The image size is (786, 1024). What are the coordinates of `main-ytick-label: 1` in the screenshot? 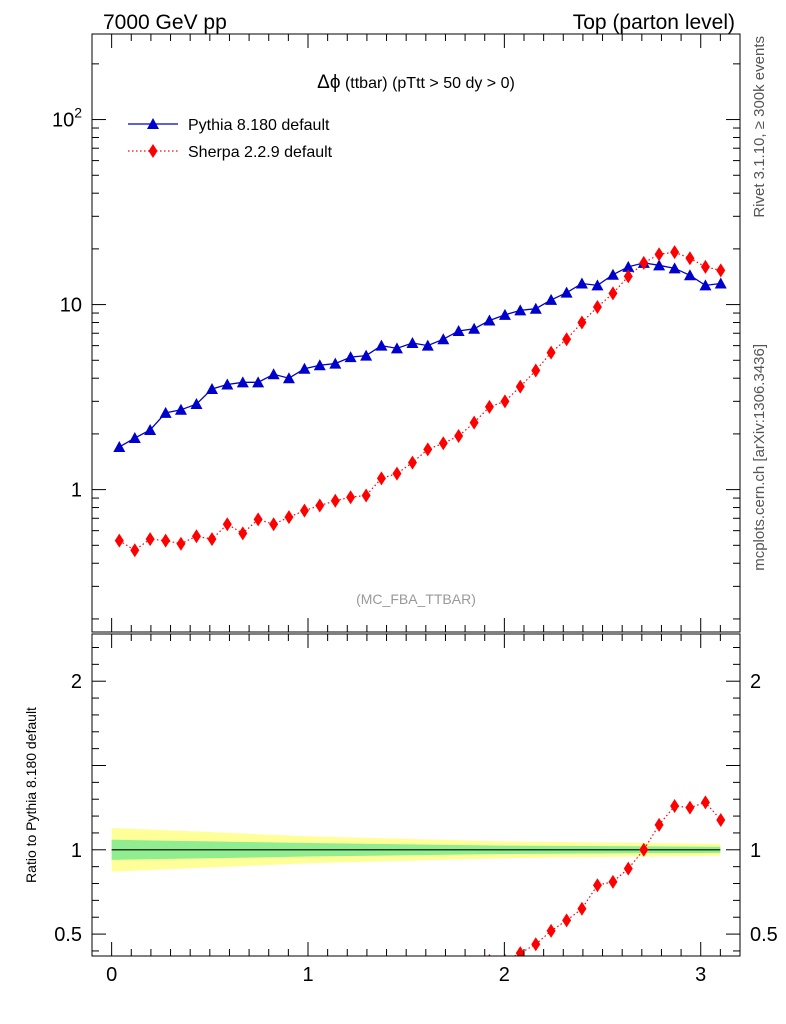 It's located at (76, 491).